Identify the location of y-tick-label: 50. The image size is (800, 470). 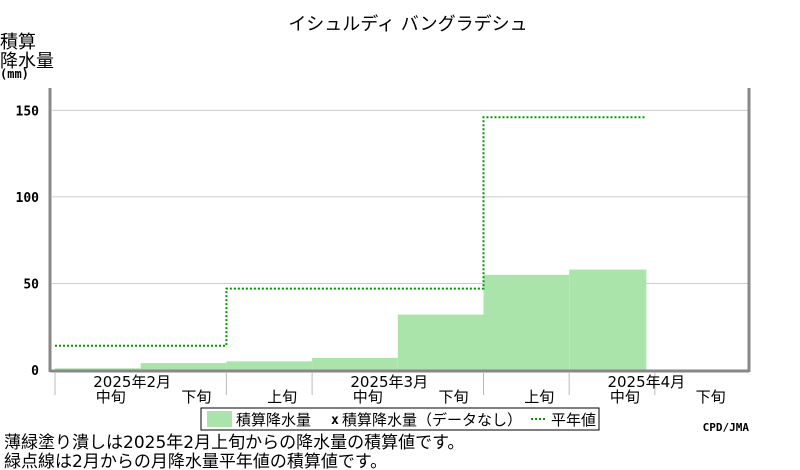
(31, 284).